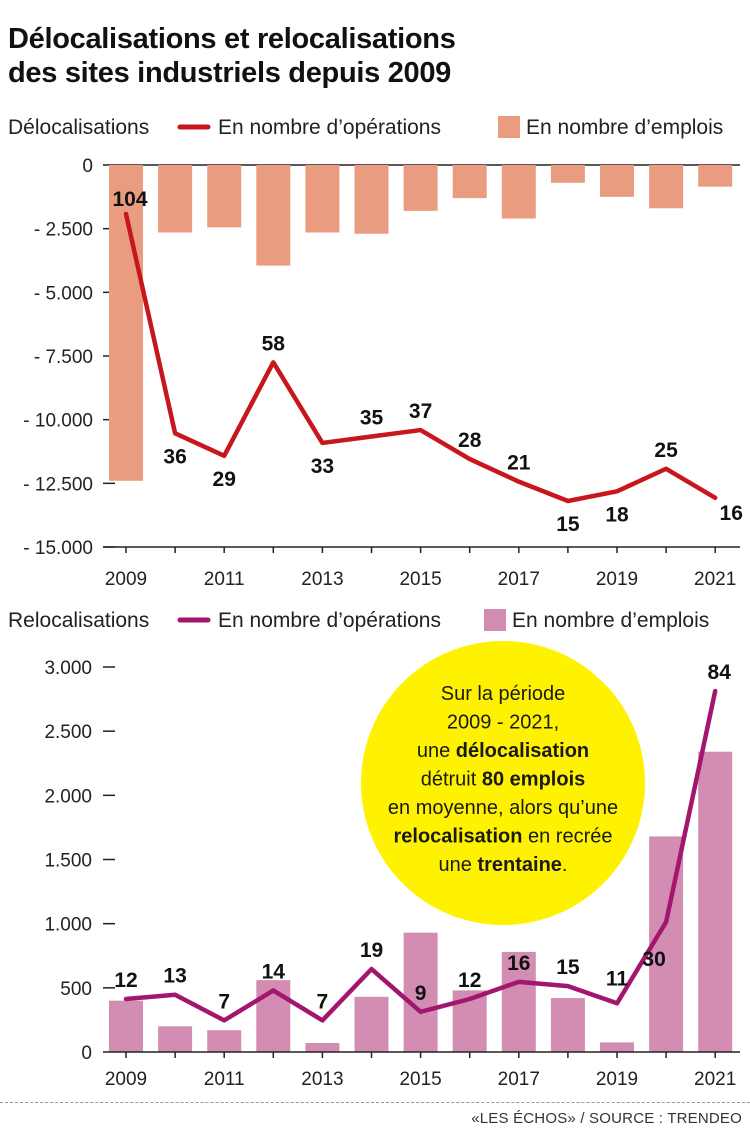 Image resolution: width=750 pixels, height=1131 pixels. Describe the element at coordinates (230, 73) in the screenshot. I see `title-line-2: des sites industriels depuis 2009` at that location.